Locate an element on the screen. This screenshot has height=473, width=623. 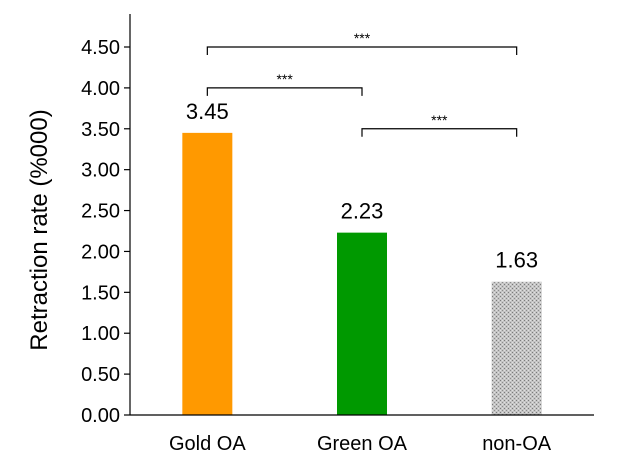
x-tick-label: Green OA is located at coordinates (362, 444).